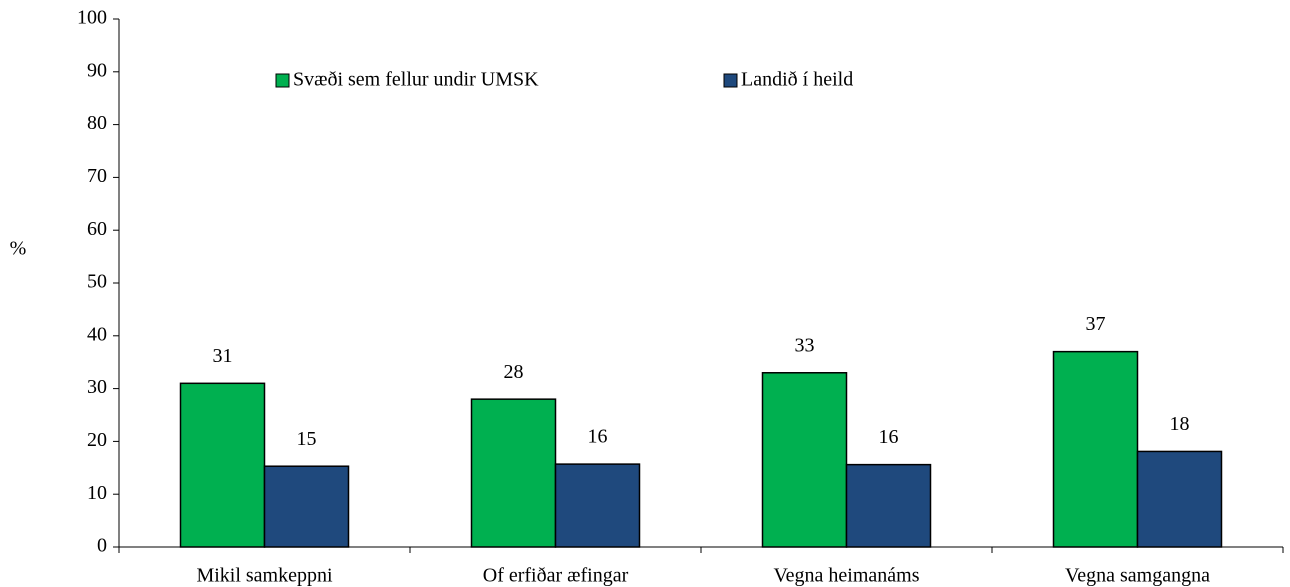 This screenshot has height=587, width=1290. Describe the element at coordinates (1137, 576) in the screenshot. I see `x-tick-label: Vegna samgangna` at that location.